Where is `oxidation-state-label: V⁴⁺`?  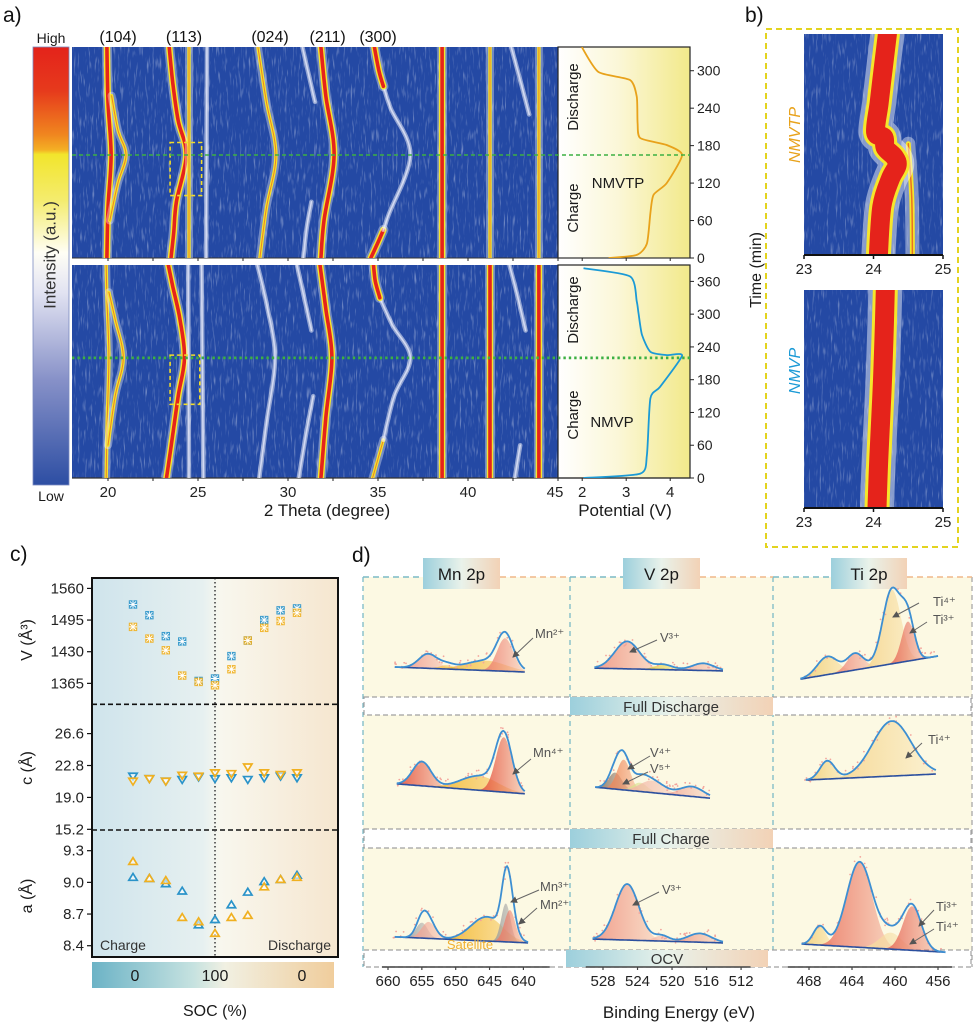
oxidation-state-label: V⁴⁺ is located at coordinates (660, 752).